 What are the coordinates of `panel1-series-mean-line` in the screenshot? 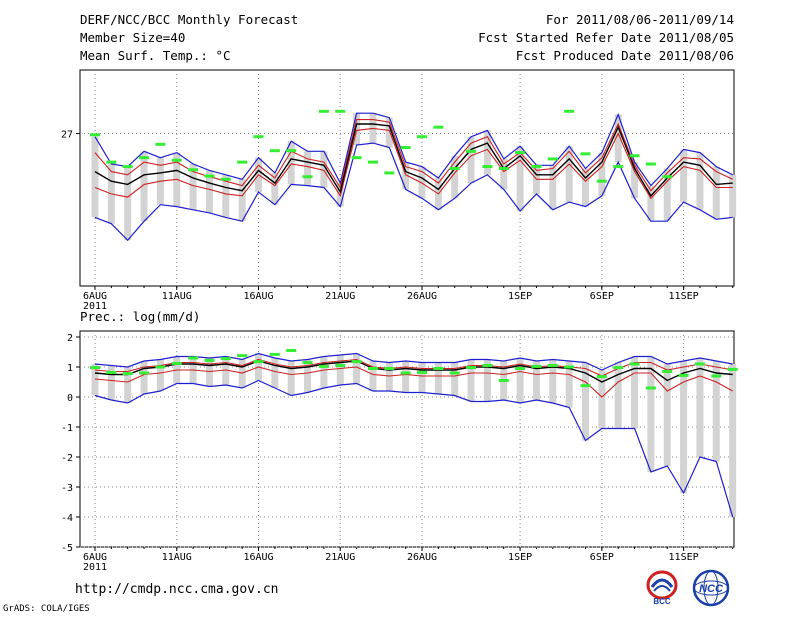 It's located at (413, 160).